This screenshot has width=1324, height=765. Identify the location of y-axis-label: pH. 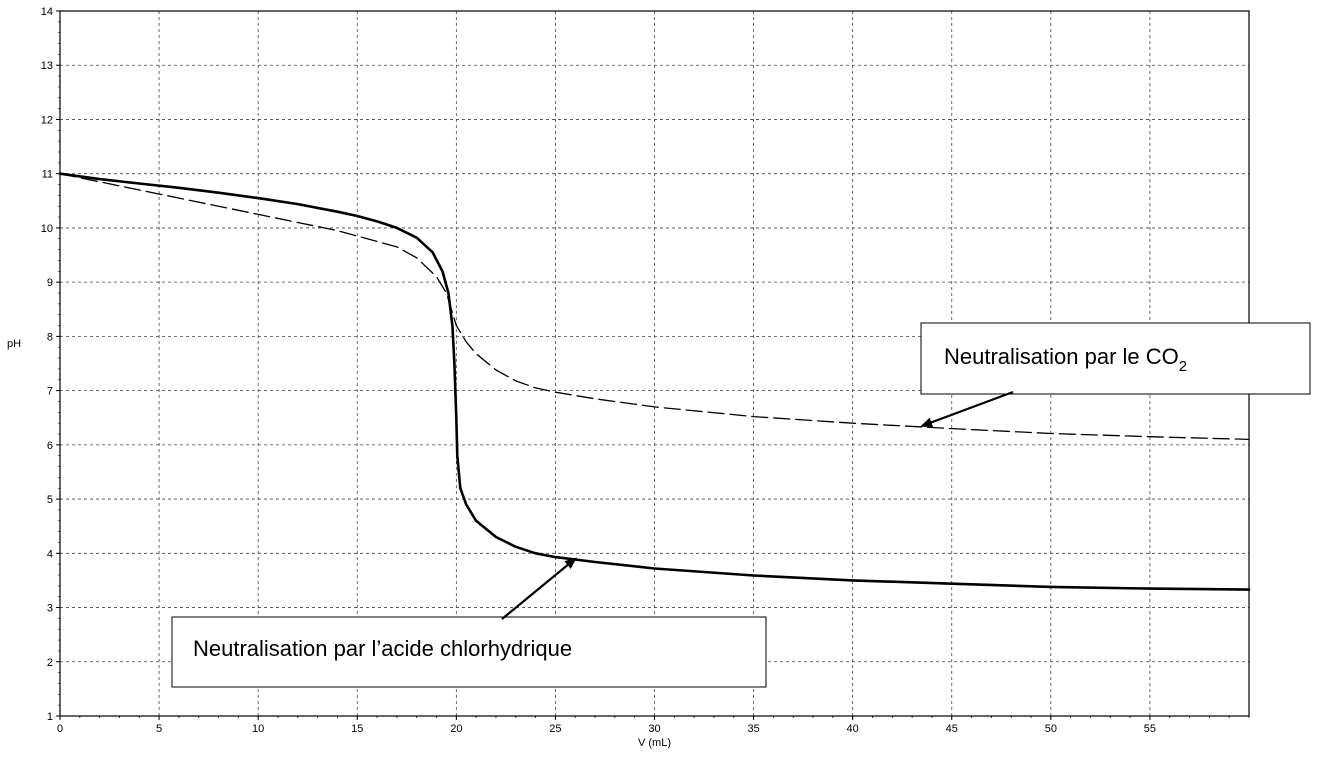
(14, 344).